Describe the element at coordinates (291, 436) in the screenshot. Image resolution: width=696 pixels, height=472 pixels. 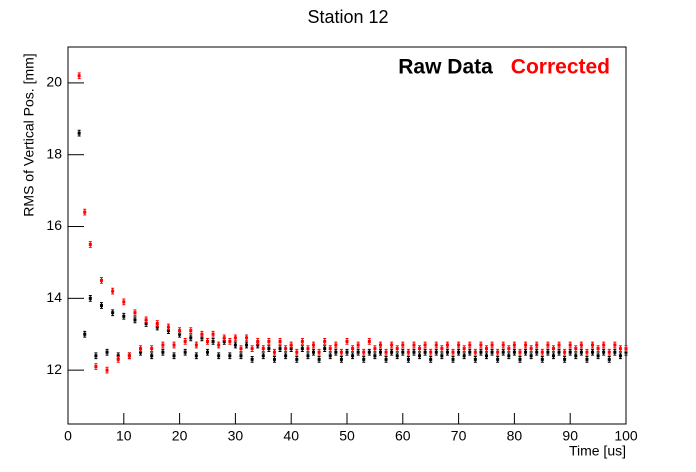
I see `x-tick-label: 40` at that location.